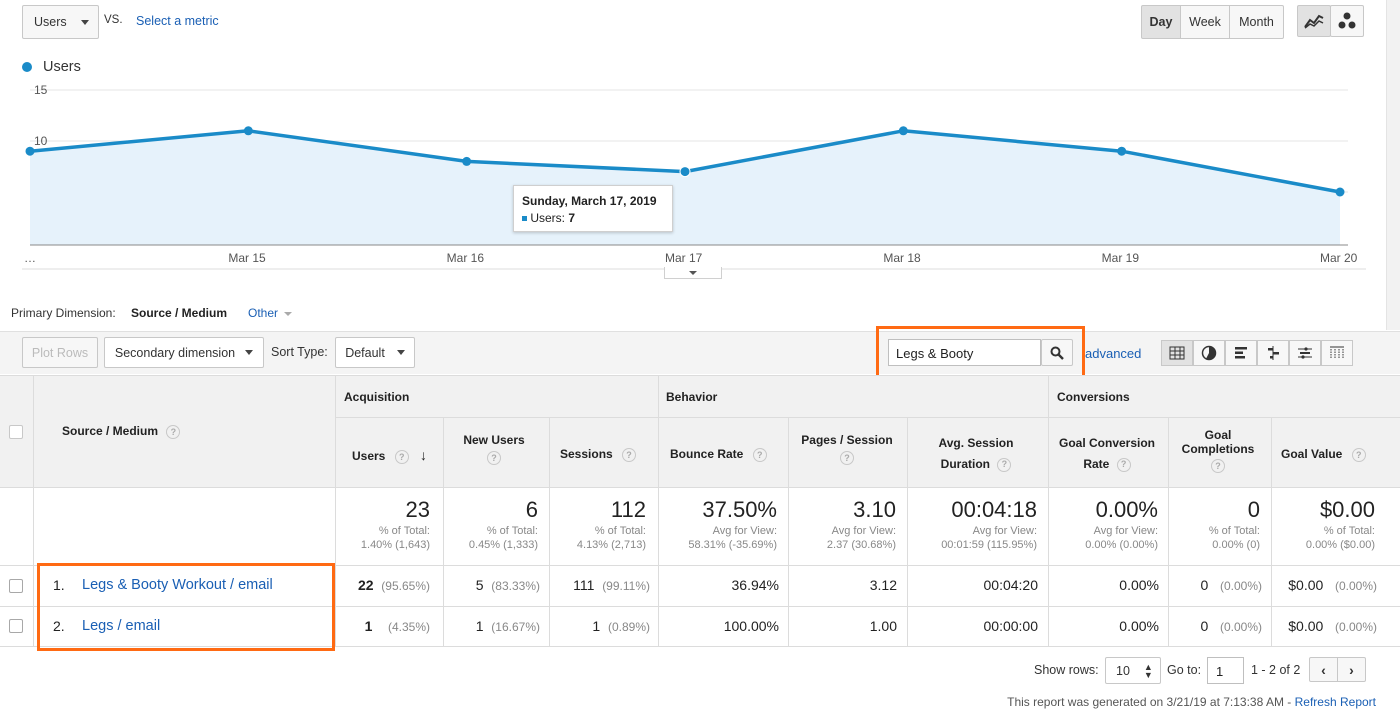 The height and width of the screenshot is (723, 1400). What do you see at coordinates (989, 545) in the screenshot?
I see `total-sub-line: 00:01:59 (115.95%)` at bounding box center [989, 545].